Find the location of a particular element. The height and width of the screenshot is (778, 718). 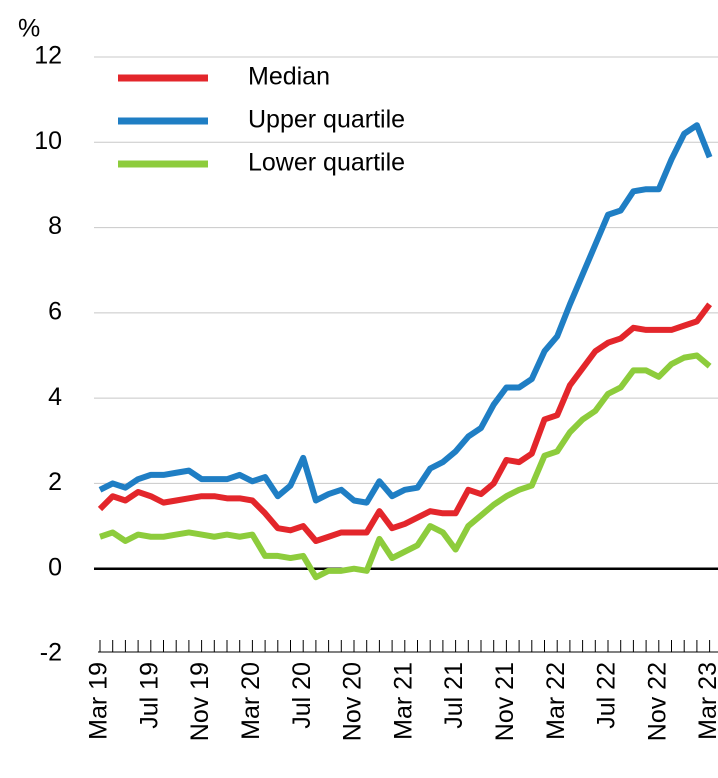

x-tick-label: Nov 19 is located at coordinates (200, 701).